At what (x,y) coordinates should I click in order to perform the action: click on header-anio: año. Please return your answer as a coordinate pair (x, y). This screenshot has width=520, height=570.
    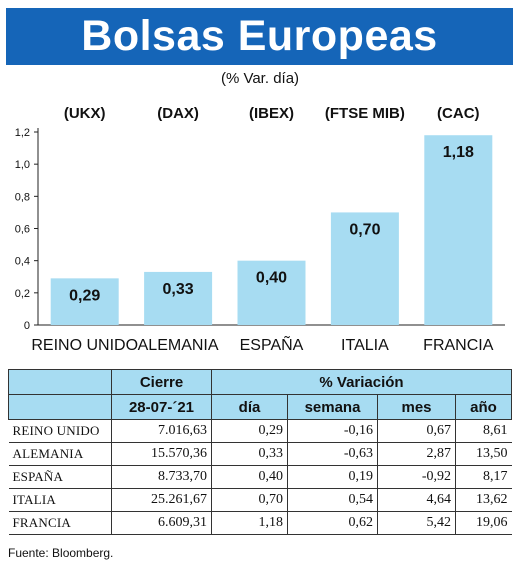
    Looking at the image, I should click on (483, 407).